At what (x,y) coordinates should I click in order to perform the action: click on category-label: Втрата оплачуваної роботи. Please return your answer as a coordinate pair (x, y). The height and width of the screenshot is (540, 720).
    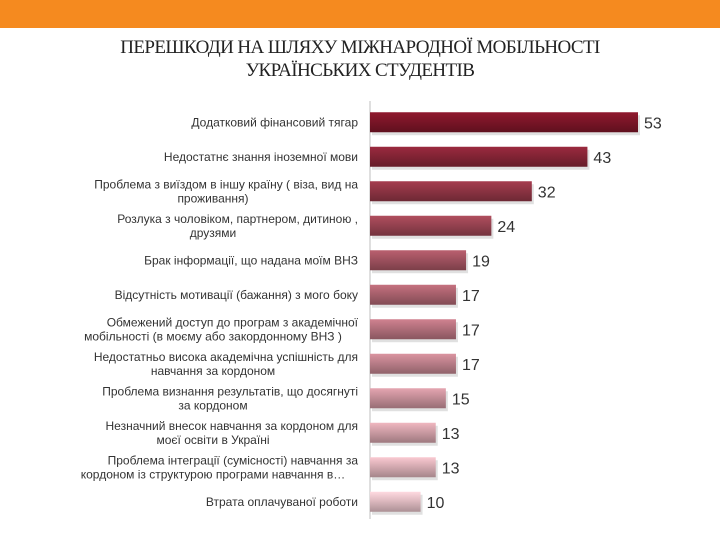
    Looking at the image, I should click on (282, 502).